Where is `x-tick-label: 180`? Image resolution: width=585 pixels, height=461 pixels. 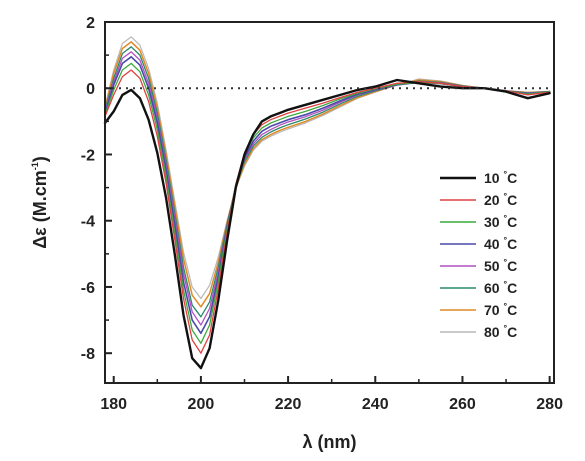
x-tick-label: 180 is located at coordinates (113, 404).